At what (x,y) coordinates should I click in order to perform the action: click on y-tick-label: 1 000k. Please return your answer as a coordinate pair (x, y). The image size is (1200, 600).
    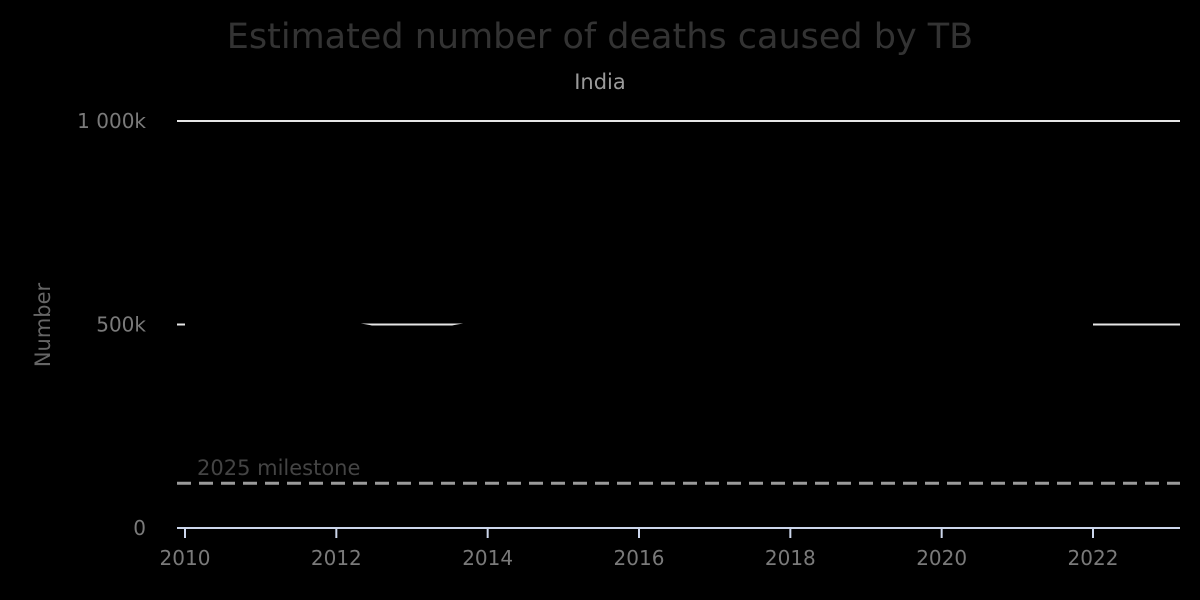
    Looking at the image, I should click on (111, 121).